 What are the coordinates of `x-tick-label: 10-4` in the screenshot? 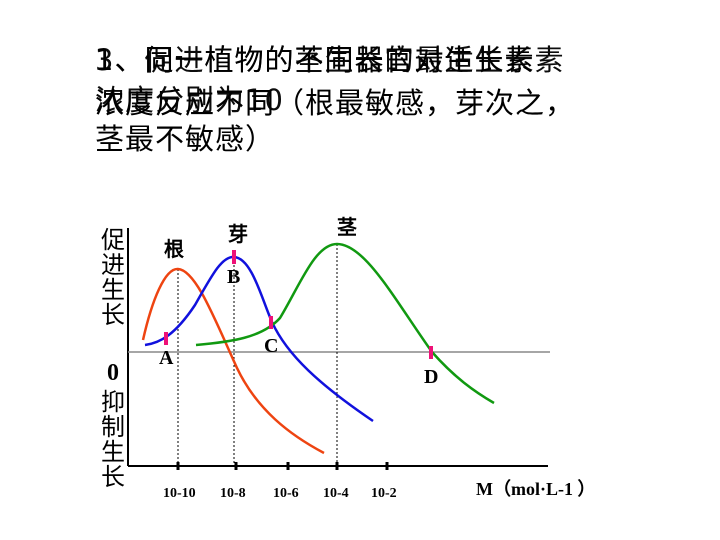 It's located at (336, 493).